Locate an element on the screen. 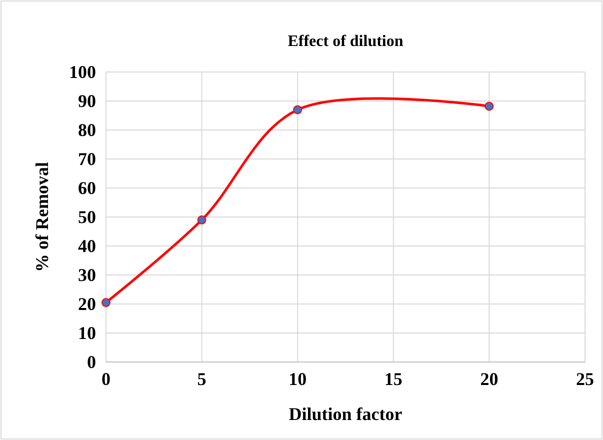 The image size is (603, 440). y-tick-label: 30 is located at coordinates (87, 274).